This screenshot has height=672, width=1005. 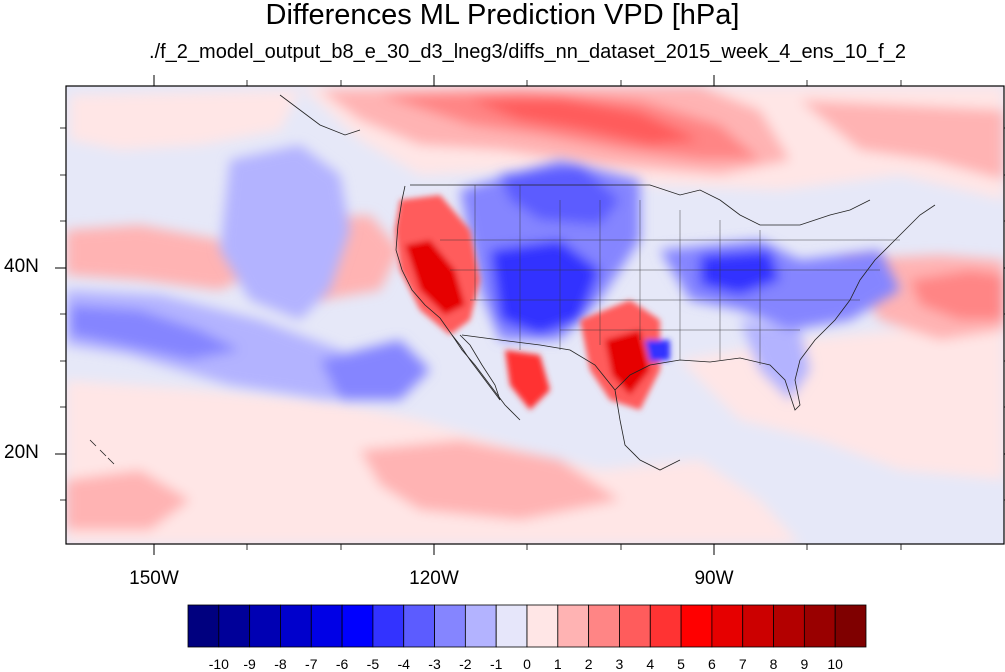 I want to click on colorbar-label: 6, so click(x=712, y=664).